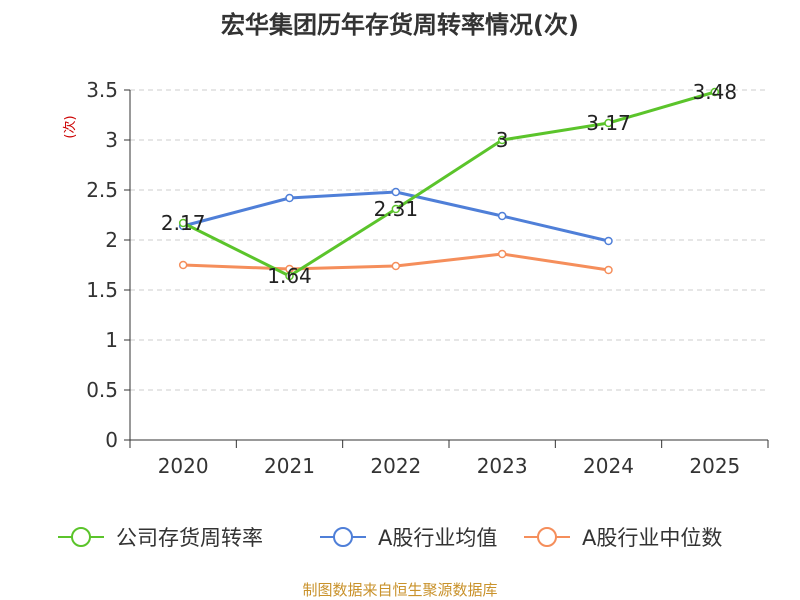  I want to click on y-tick-label: 0.5, so click(102, 390).